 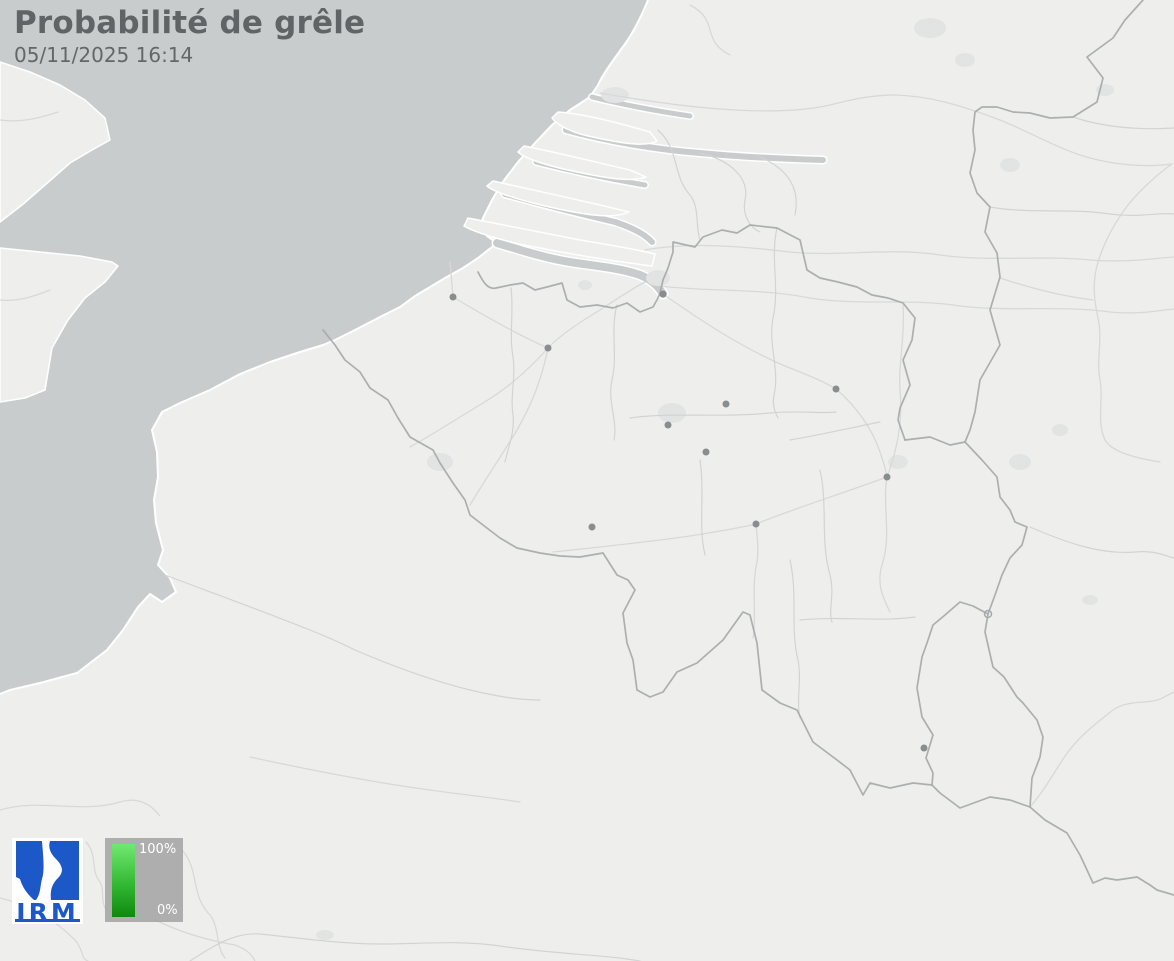 I want to click on legend-max-label: 100%, so click(x=158, y=849).